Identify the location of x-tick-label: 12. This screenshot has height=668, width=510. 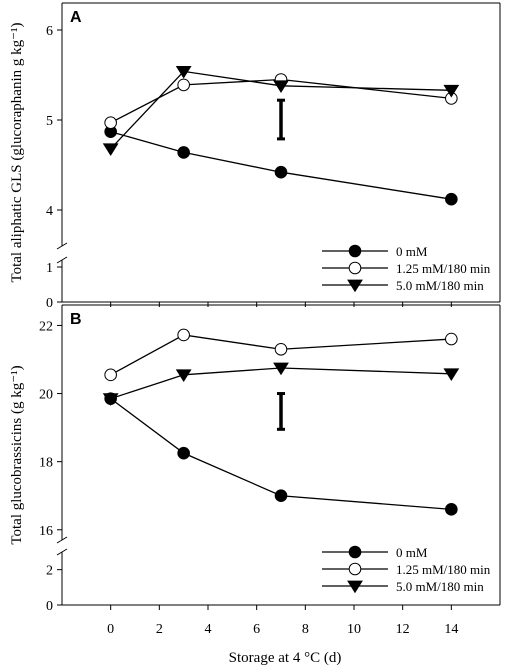
(403, 629).